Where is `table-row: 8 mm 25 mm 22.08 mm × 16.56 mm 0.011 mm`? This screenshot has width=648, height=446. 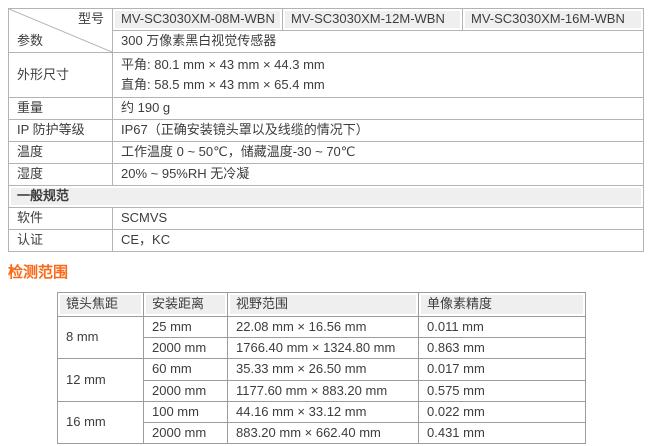
table-row: 8 mm 25 mm 22.08 mm × 16.56 mm 0.011 mm is located at coordinates (321, 337).